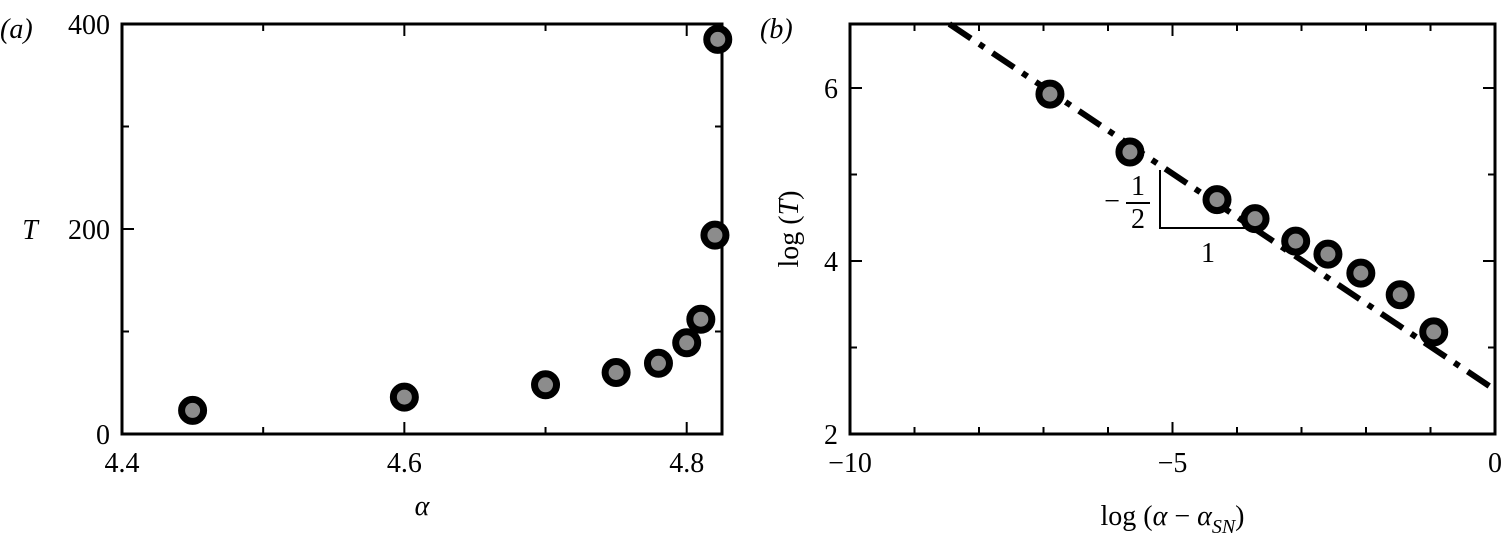 This screenshot has height=548, width=1505. Describe the element at coordinates (1127, 516) in the screenshot. I see `x-axis-label-part: log (` at that location.